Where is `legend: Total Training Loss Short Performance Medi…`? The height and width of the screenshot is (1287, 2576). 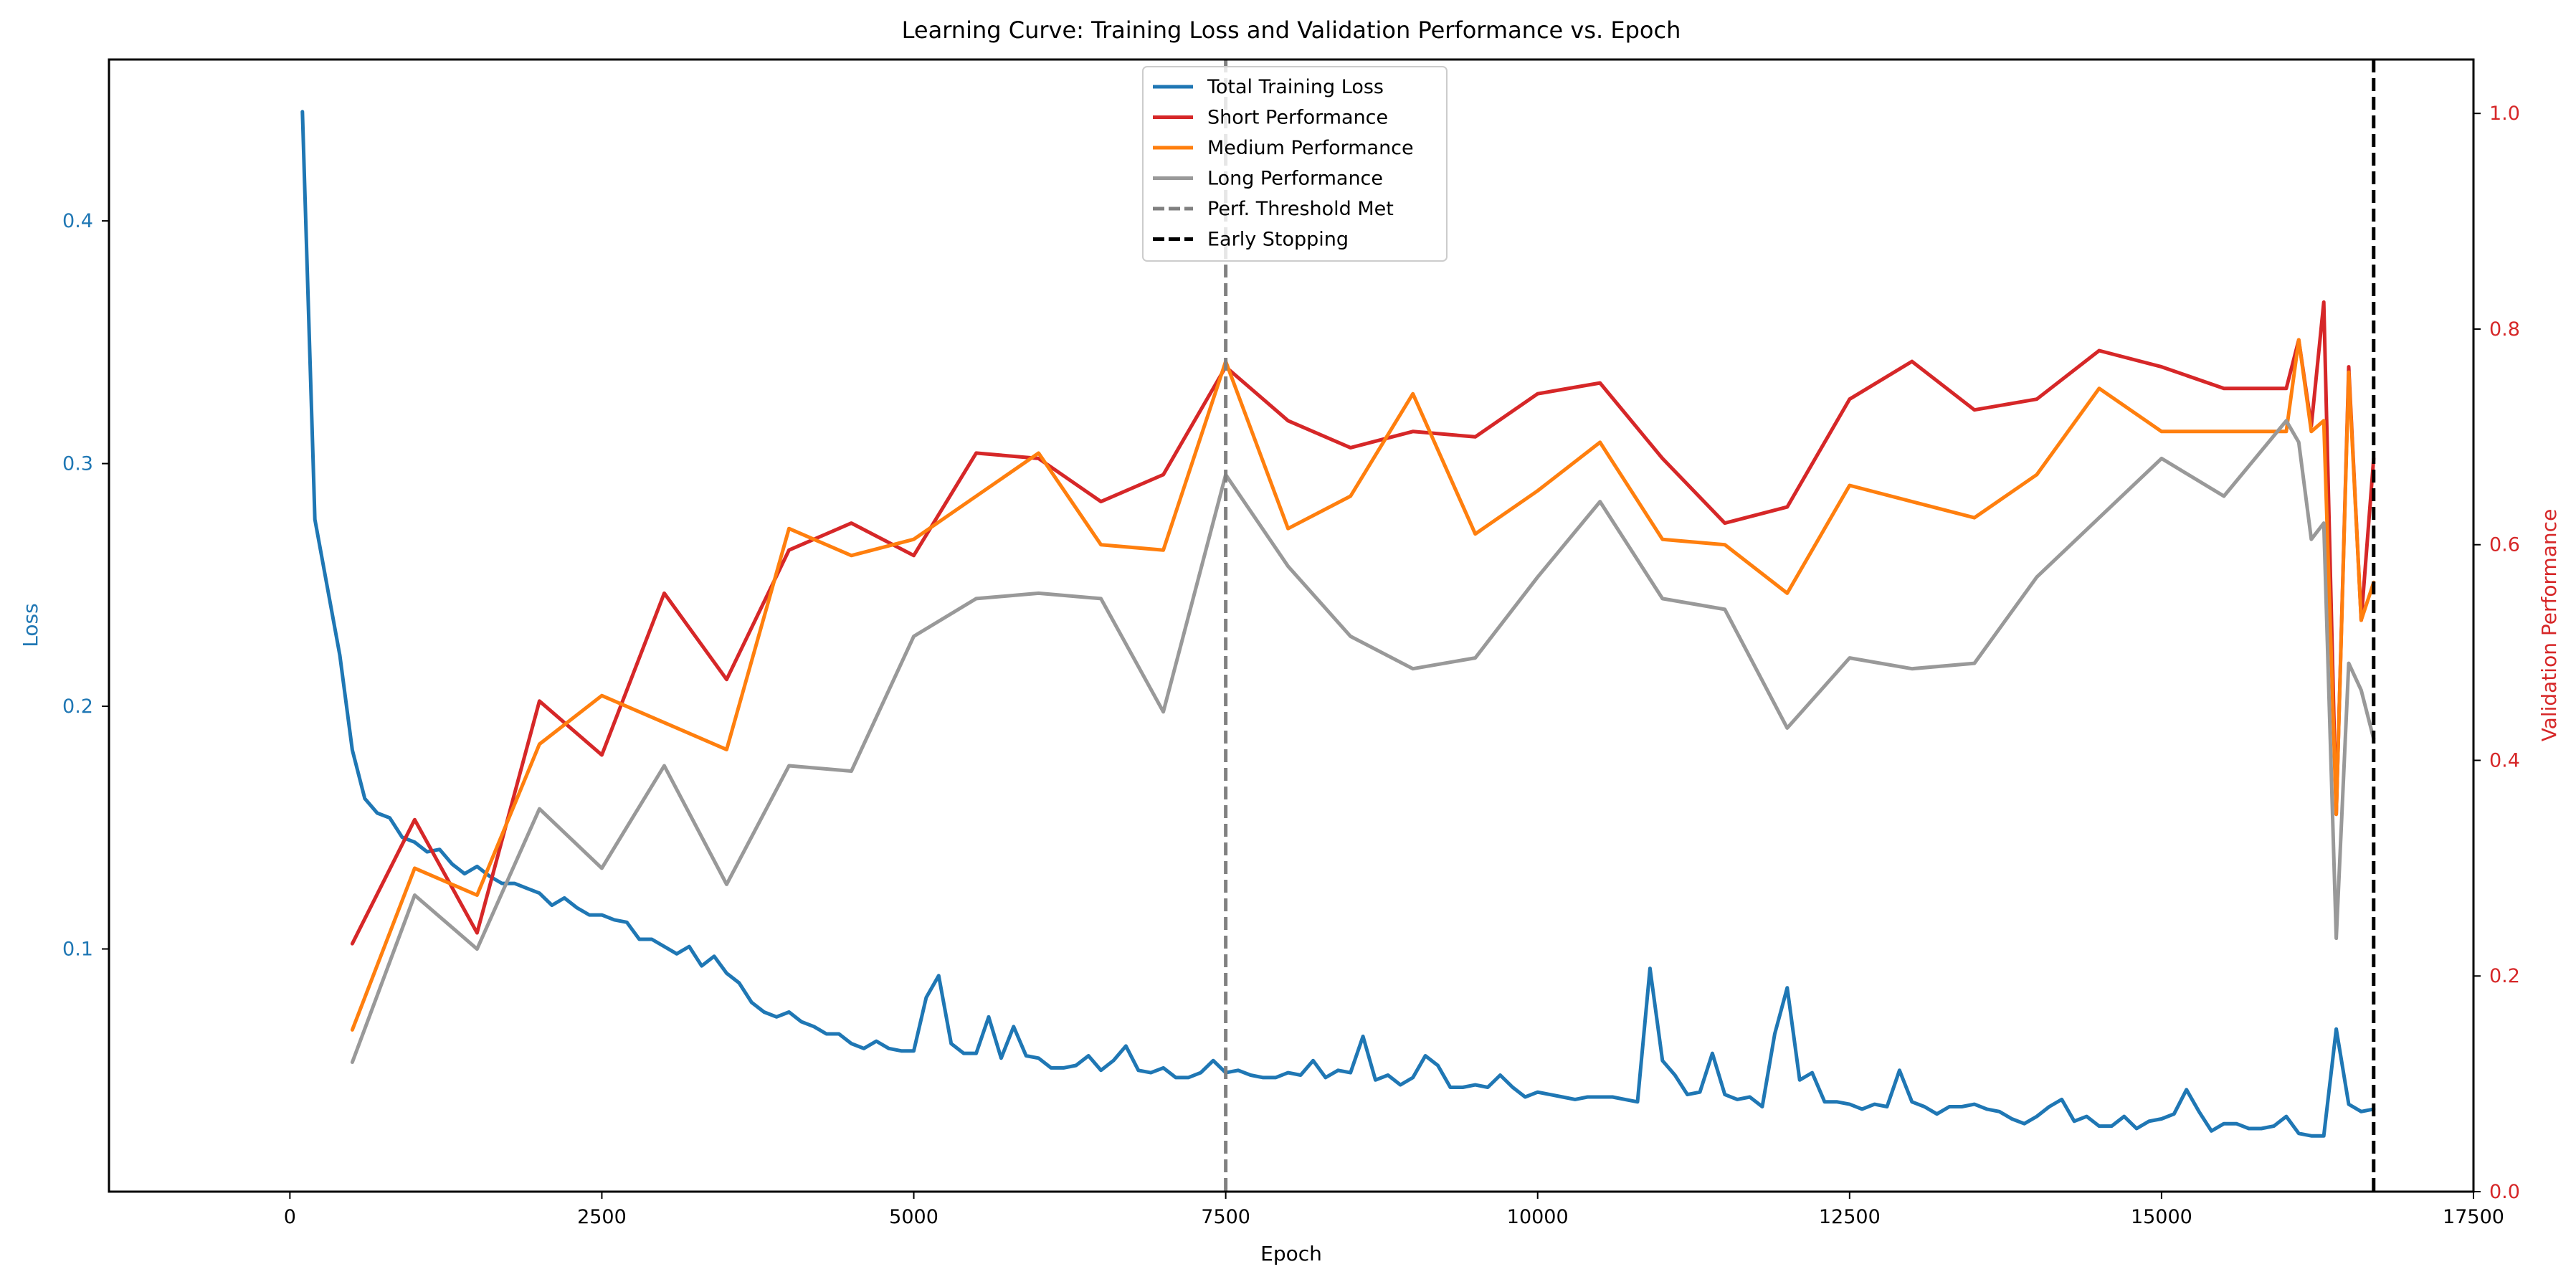 legend: Total Training Loss Short Performance Medi… is located at coordinates (1295, 164).